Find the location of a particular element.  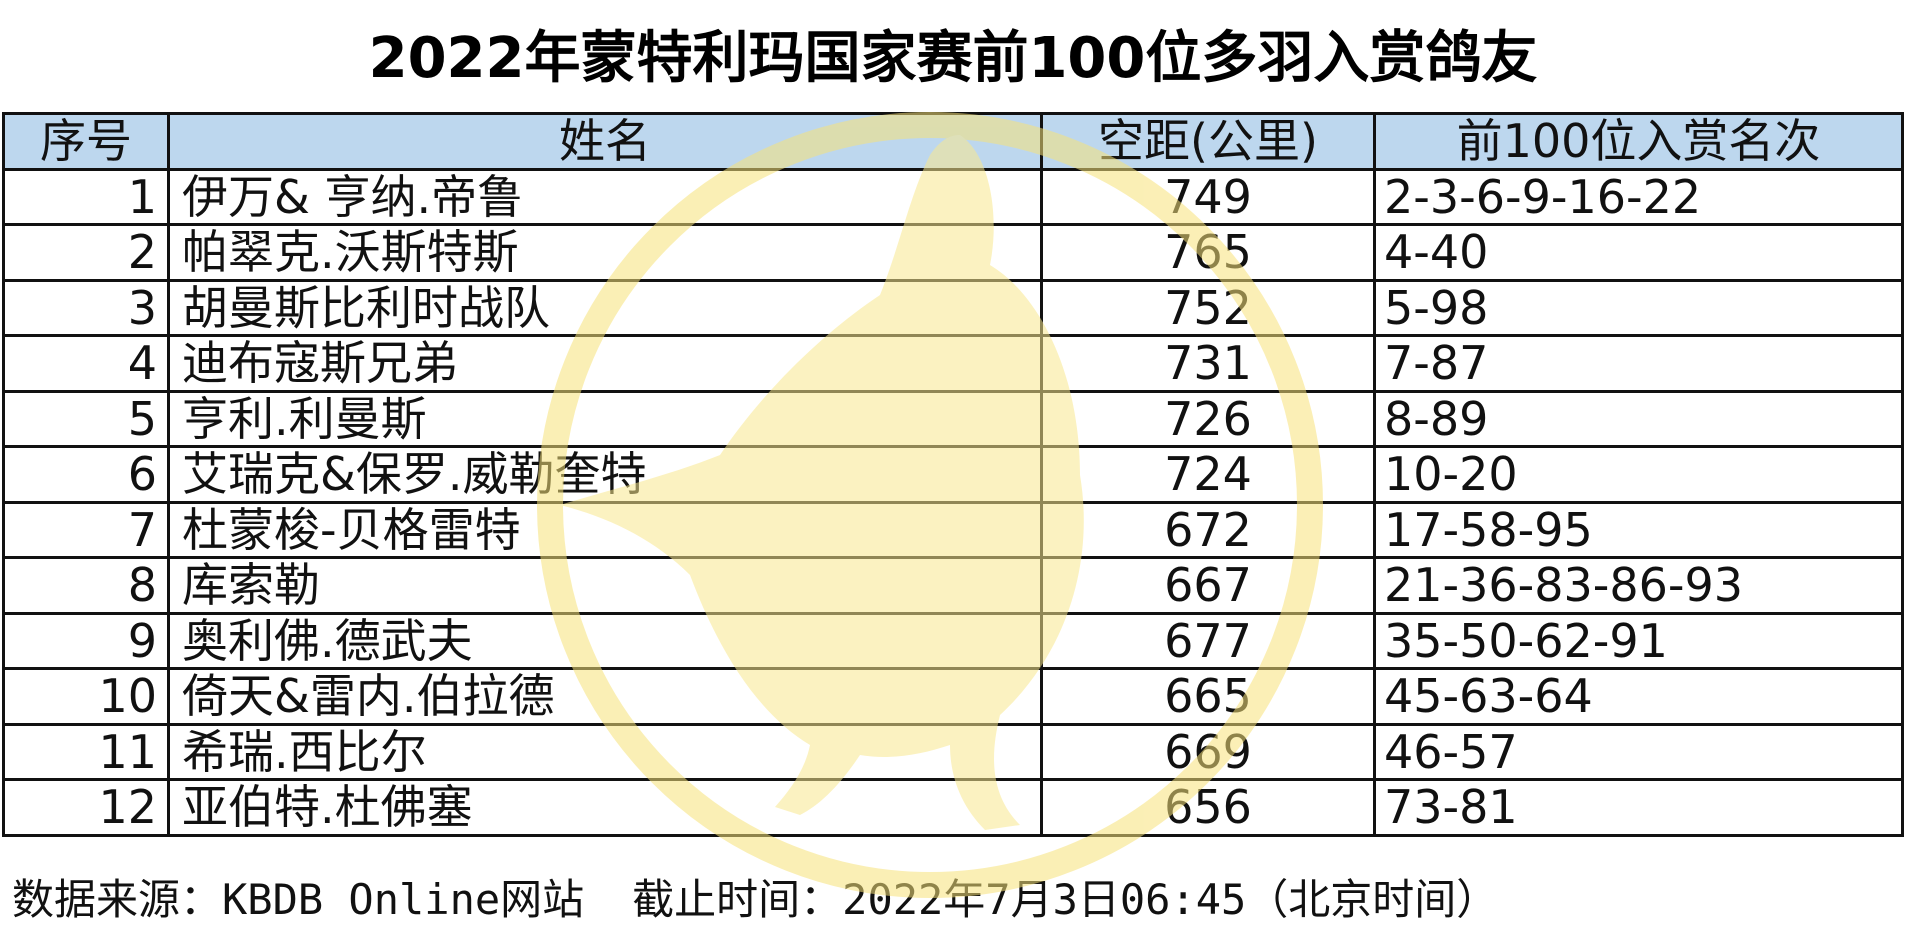

cell-no: 6 is located at coordinates (86, 474).